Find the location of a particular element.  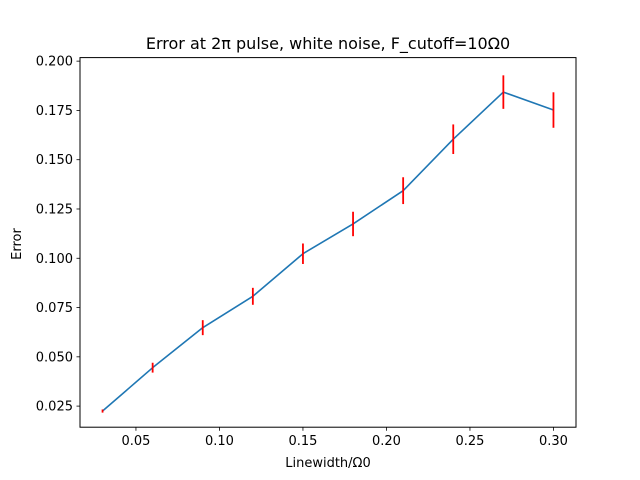

y-tick-label: 0.075 is located at coordinates (54, 308).